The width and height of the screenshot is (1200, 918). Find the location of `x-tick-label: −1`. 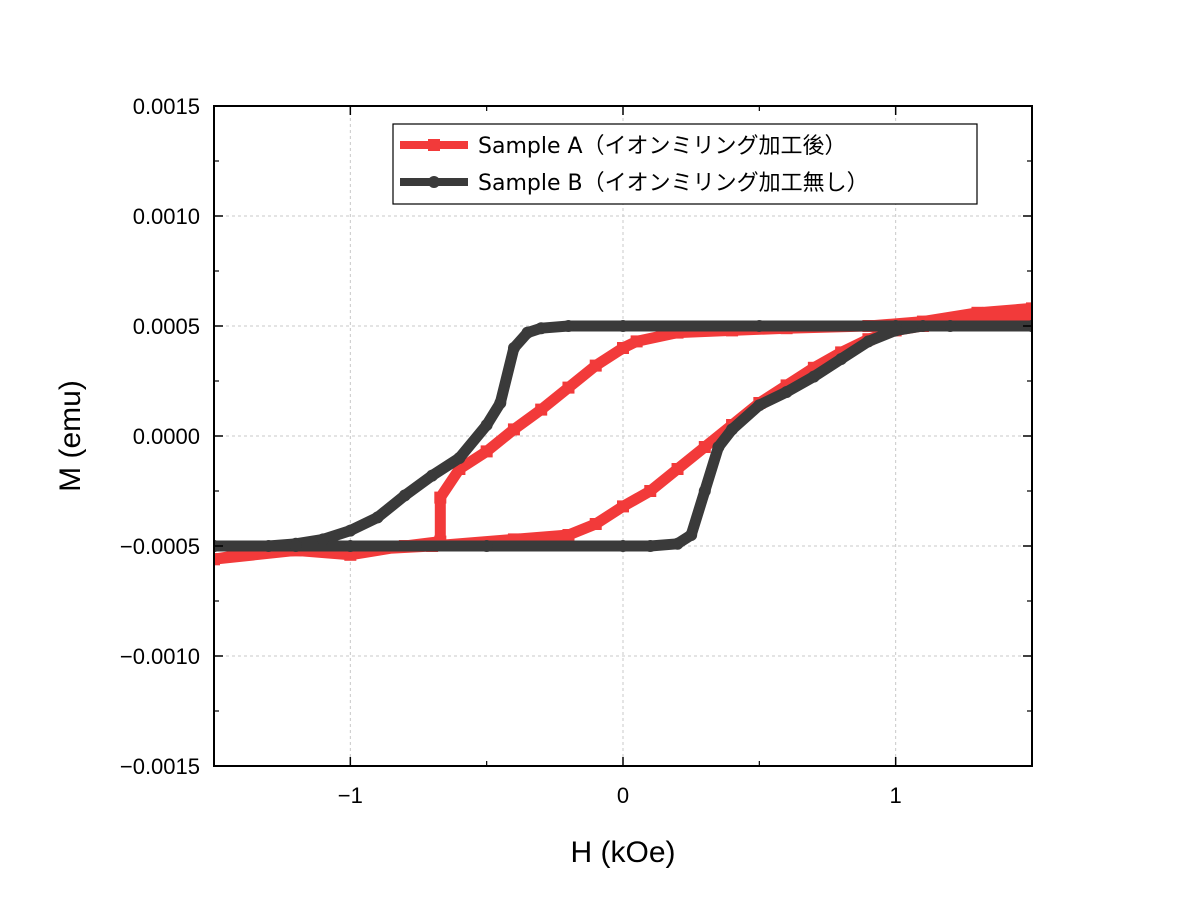

x-tick-label: −1 is located at coordinates (350, 795).